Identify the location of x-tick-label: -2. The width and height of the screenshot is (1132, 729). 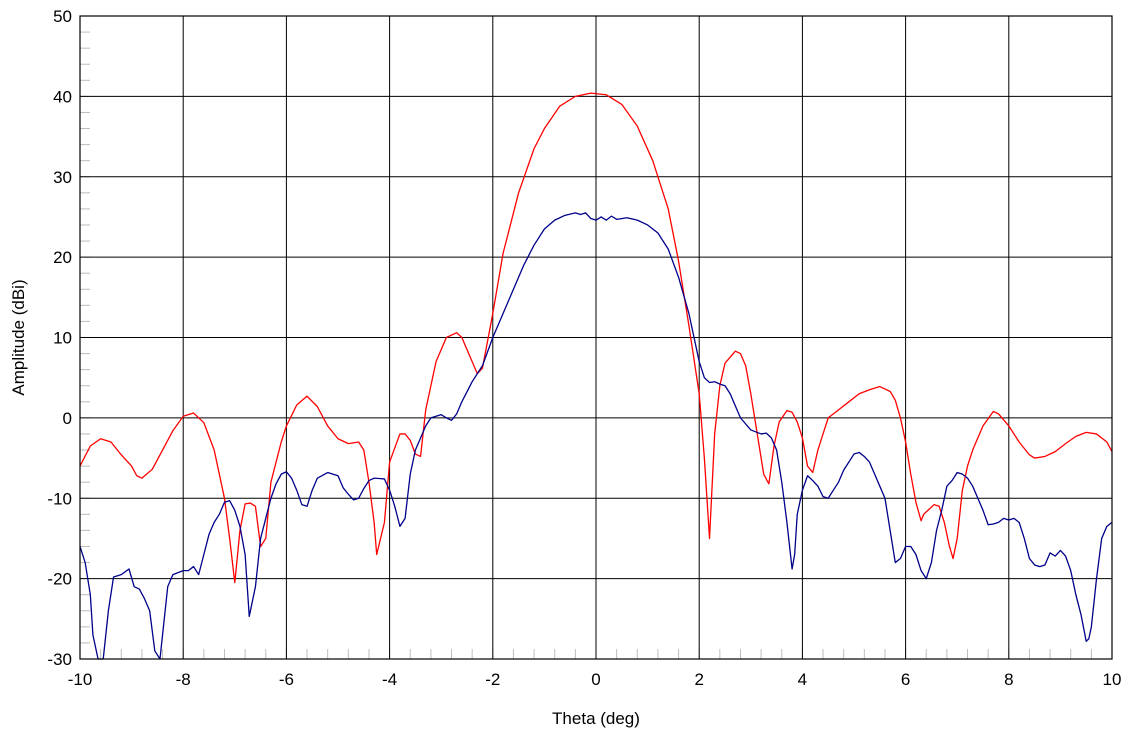
(492, 679).